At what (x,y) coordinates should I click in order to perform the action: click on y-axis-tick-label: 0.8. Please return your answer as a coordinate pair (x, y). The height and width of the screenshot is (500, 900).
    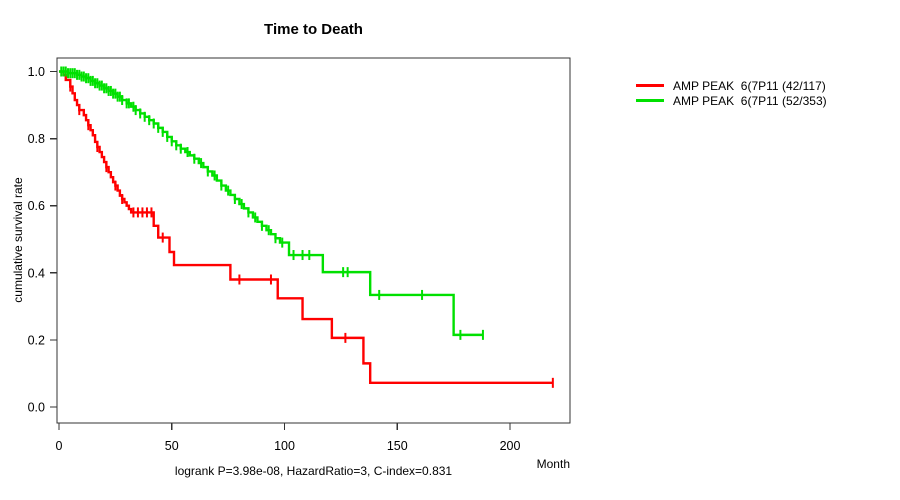
    Looking at the image, I should click on (36, 139).